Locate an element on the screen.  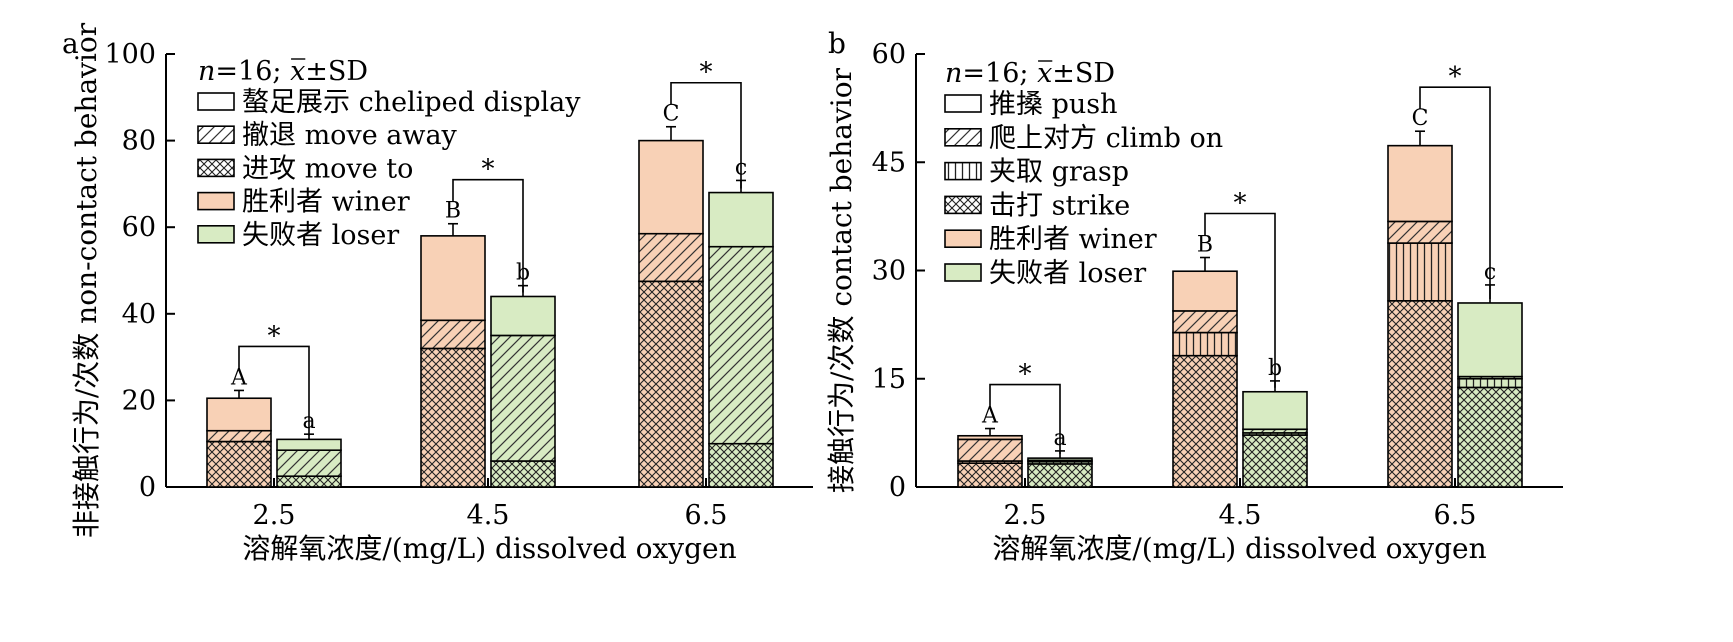
sig-letter-winer: B is located at coordinates (453, 211).